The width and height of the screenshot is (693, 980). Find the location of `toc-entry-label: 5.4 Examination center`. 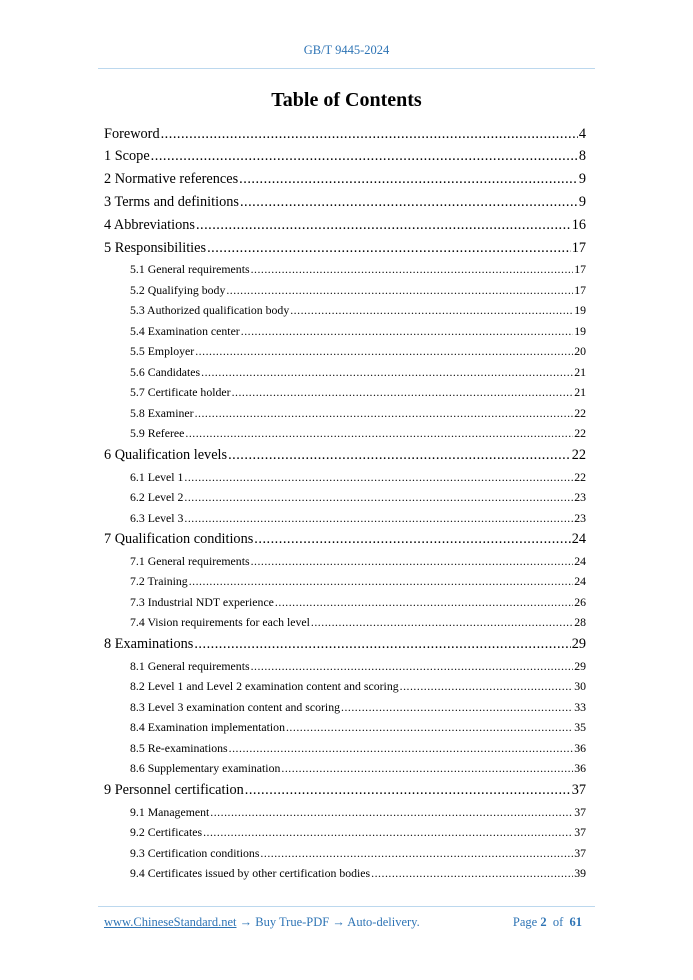

toc-entry-label: 5.4 Examination center is located at coordinates (185, 330).